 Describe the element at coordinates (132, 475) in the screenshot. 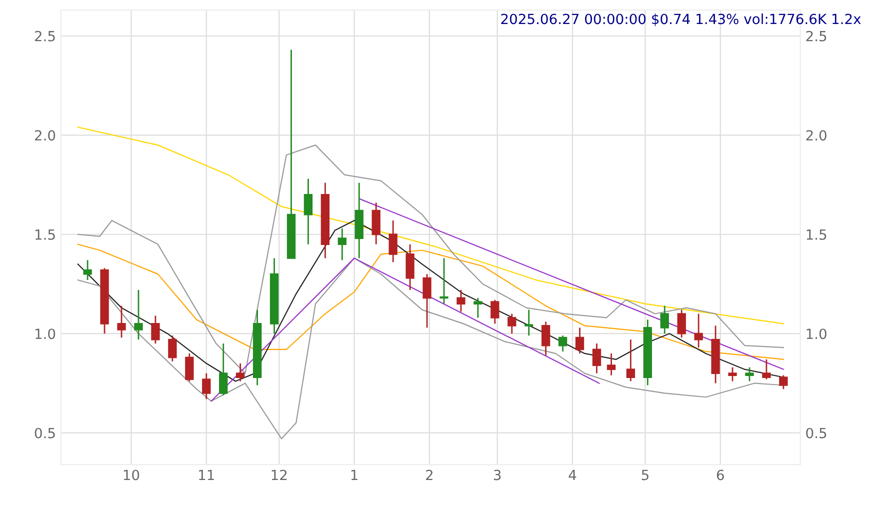

I see `x-tick-label: 10` at that location.